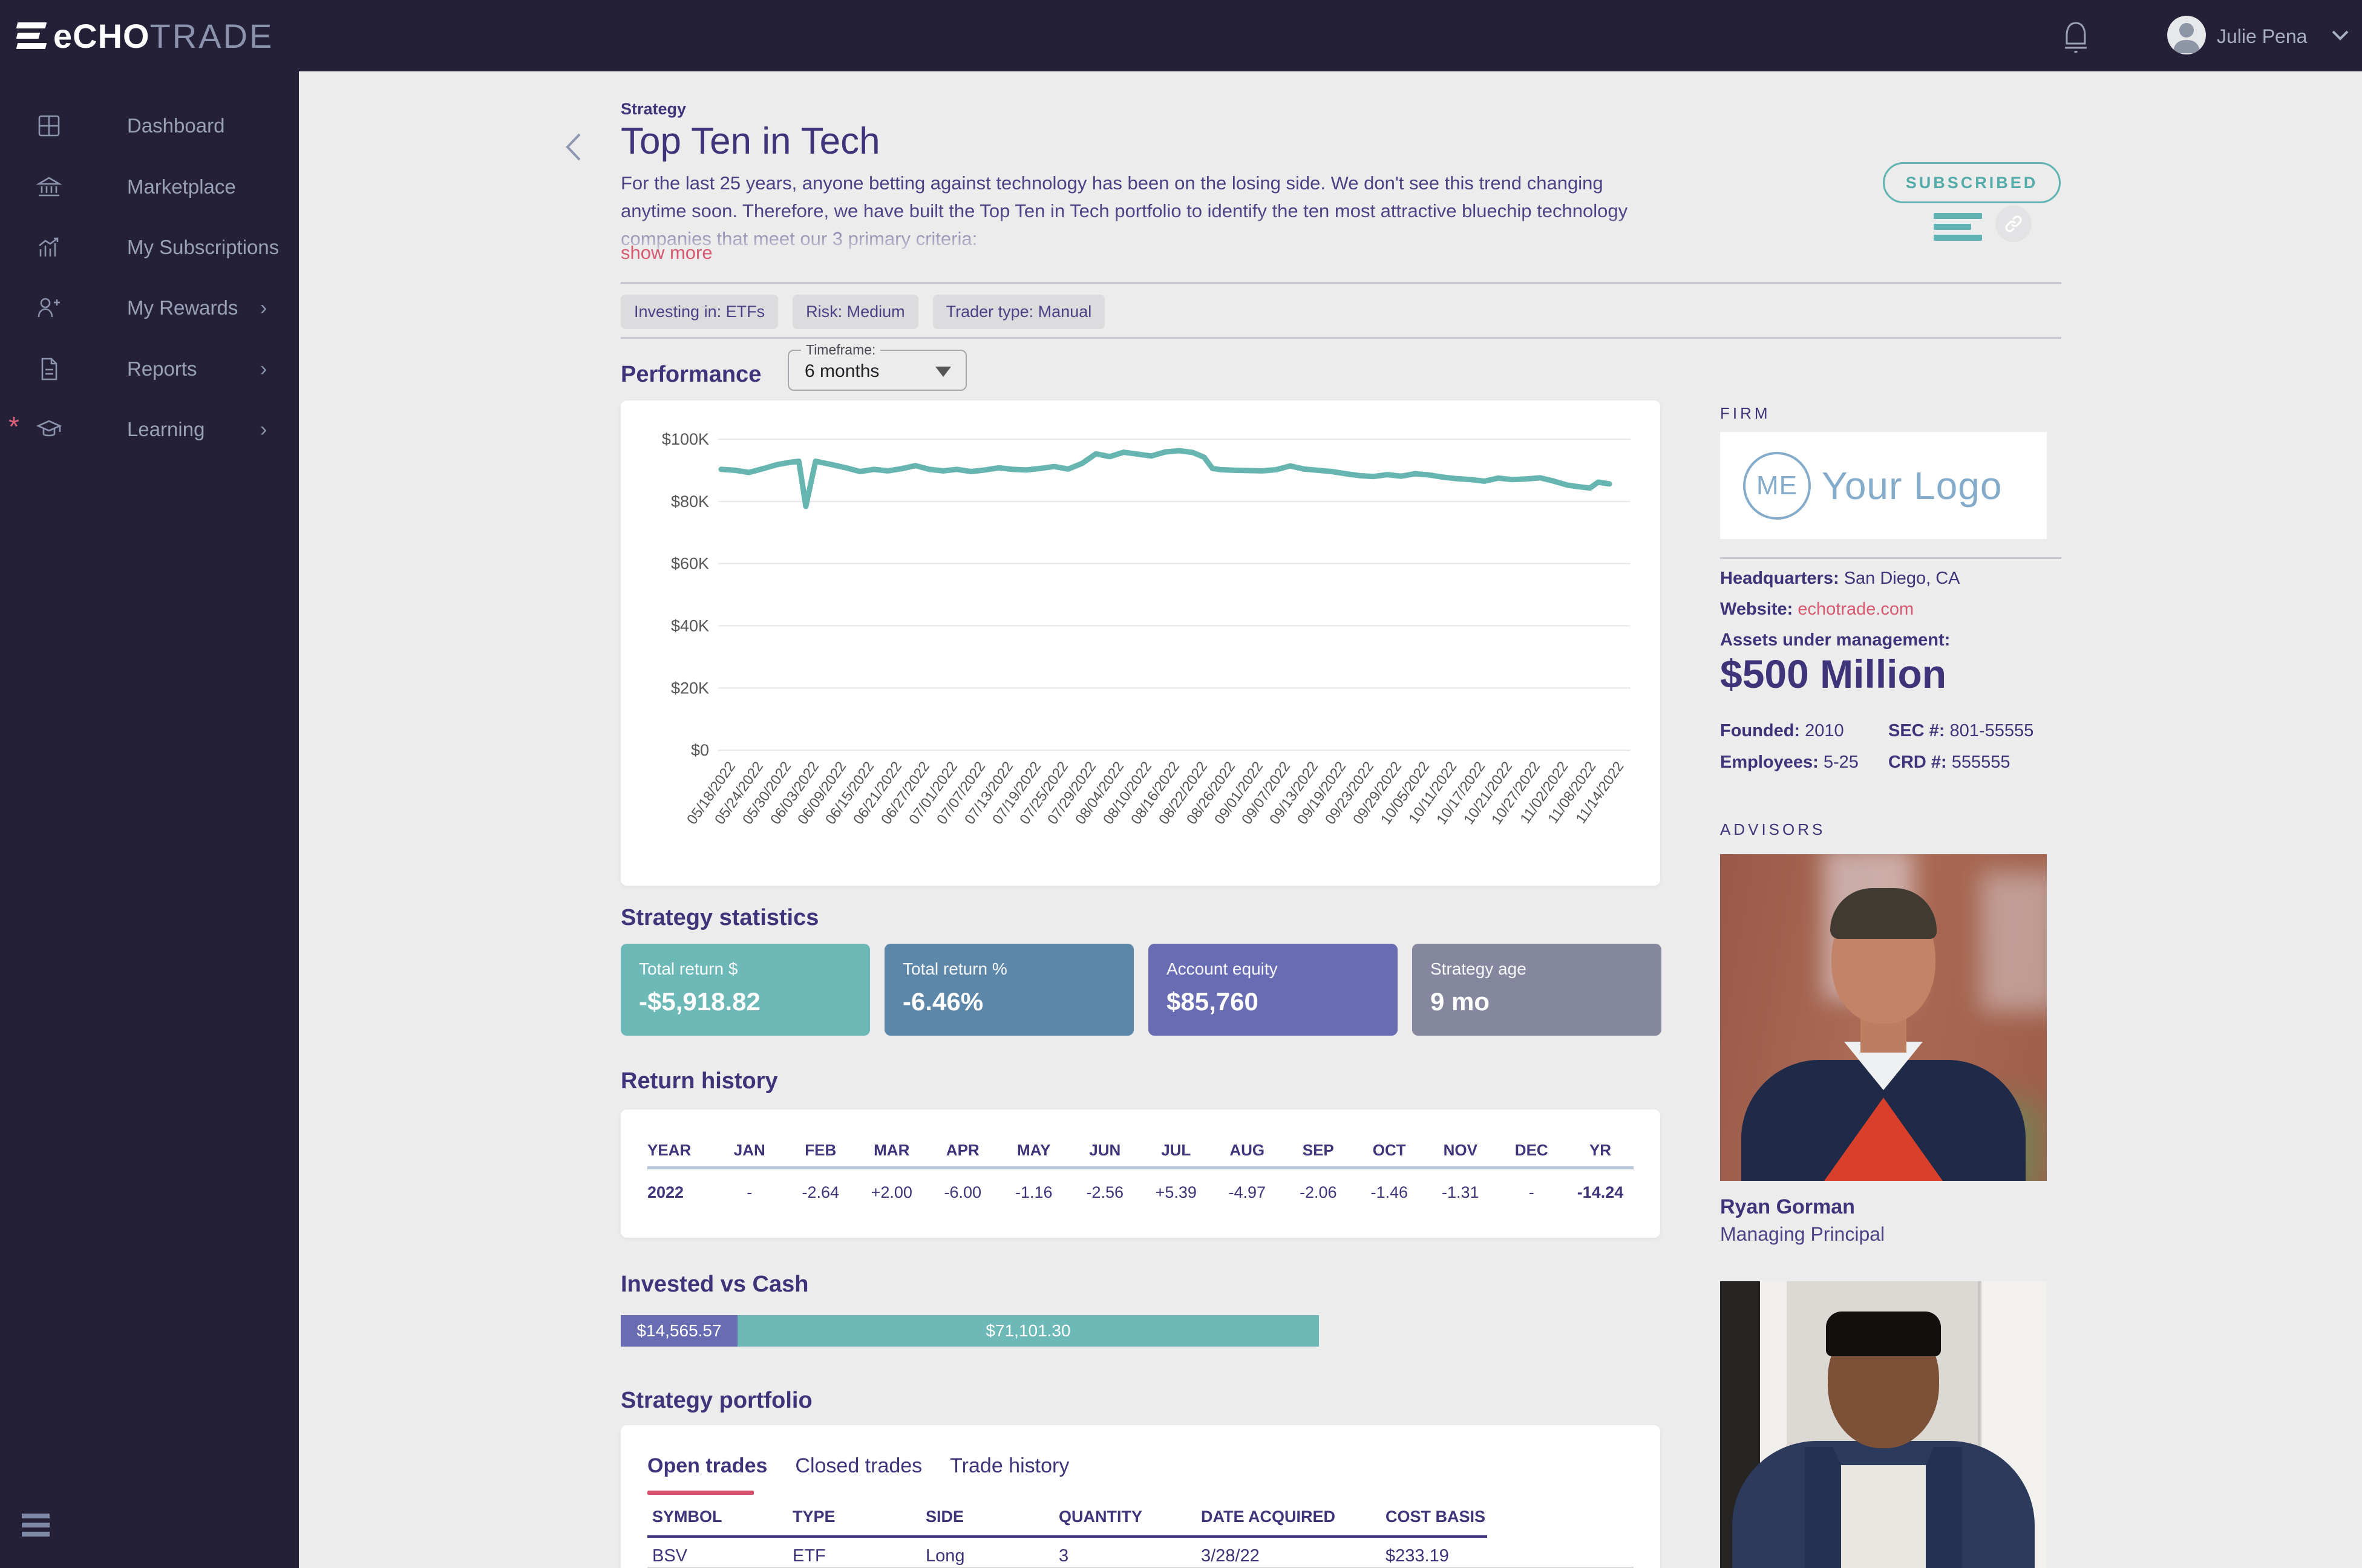 This screenshot has width=2362, height=1568. What do you see at coordinates (1389, 1150) in the screenshot?
I see `column-header: OCT` at bounding box center [1389, 1150].